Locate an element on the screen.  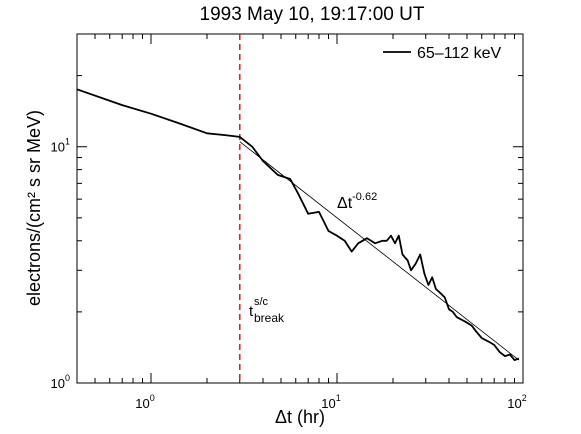
x-tick-label: 10⁰ is located at coordinates (144, 402).